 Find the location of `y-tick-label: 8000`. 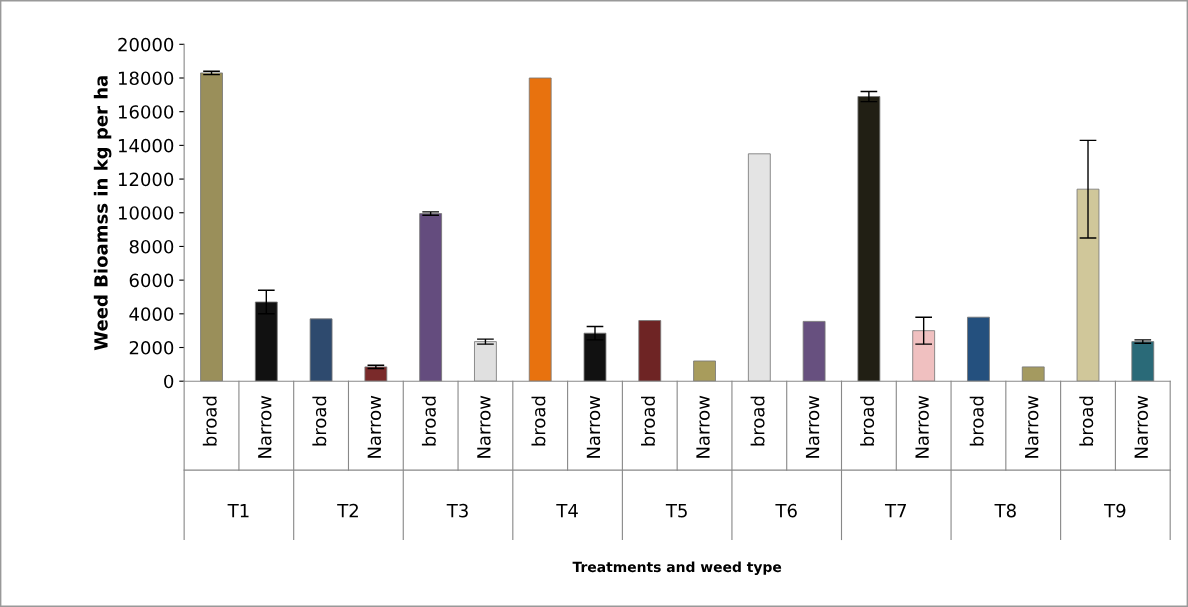

y-tick-label: 8000 is located at coordinates (151, 246).